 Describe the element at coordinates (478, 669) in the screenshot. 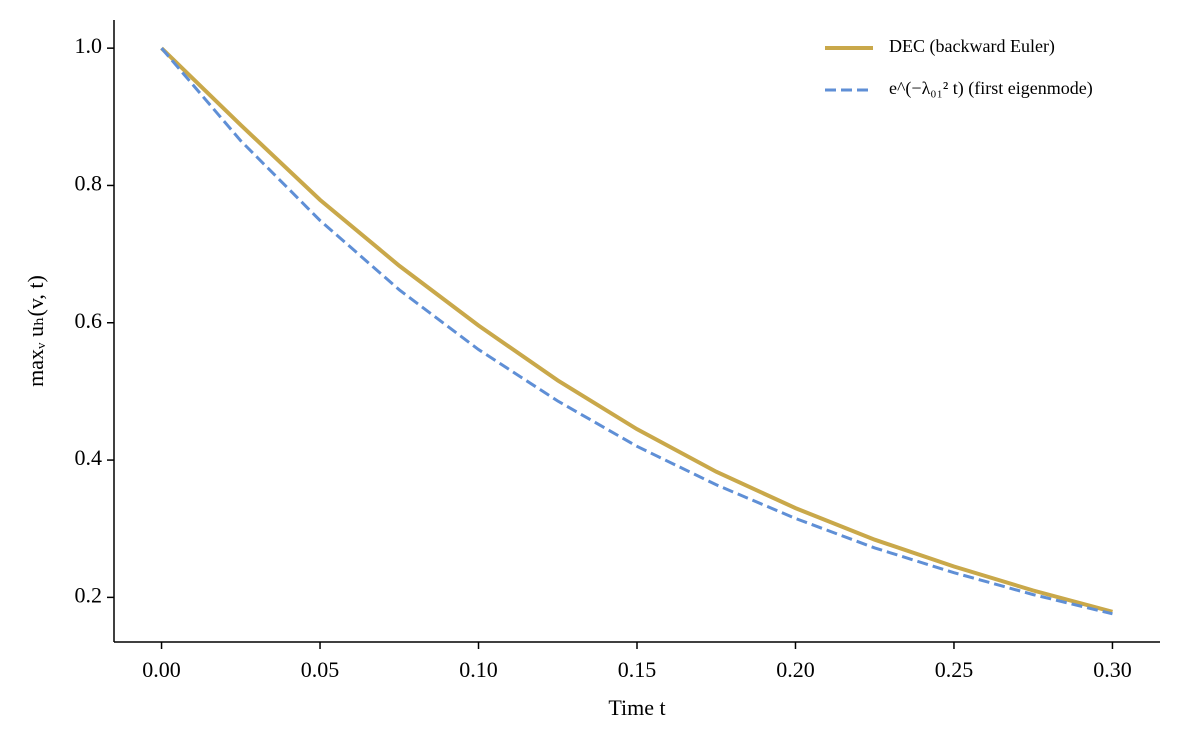

I see `x-tick-label: 0.10` at that location.